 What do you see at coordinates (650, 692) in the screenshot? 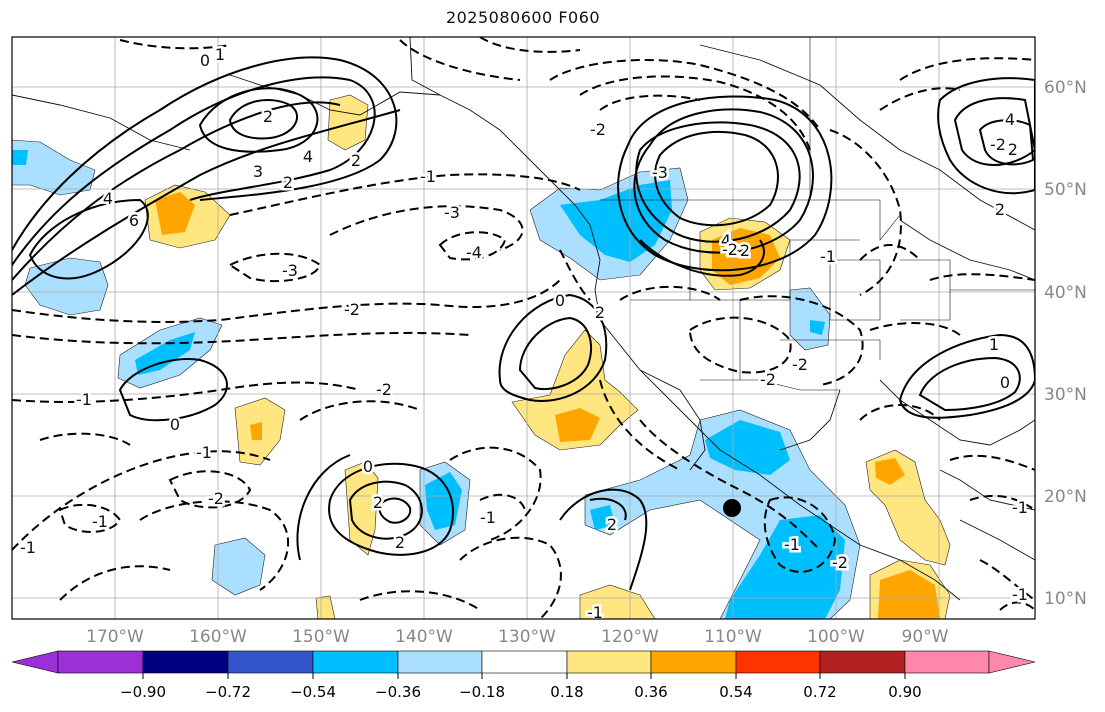
I see `colorbar-tick-label: 0.36` at bounding box center [650, 692].